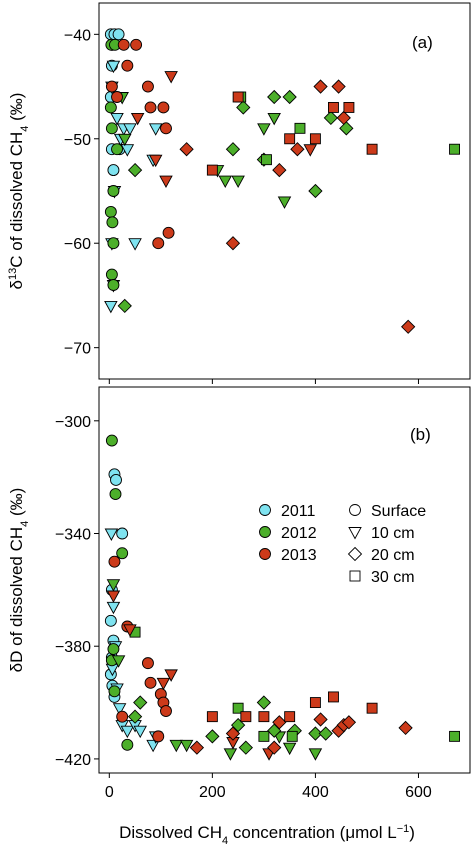 This screenshot has height=847, width=474. I want to click on y-tick-label: −340, so click(73, 535).